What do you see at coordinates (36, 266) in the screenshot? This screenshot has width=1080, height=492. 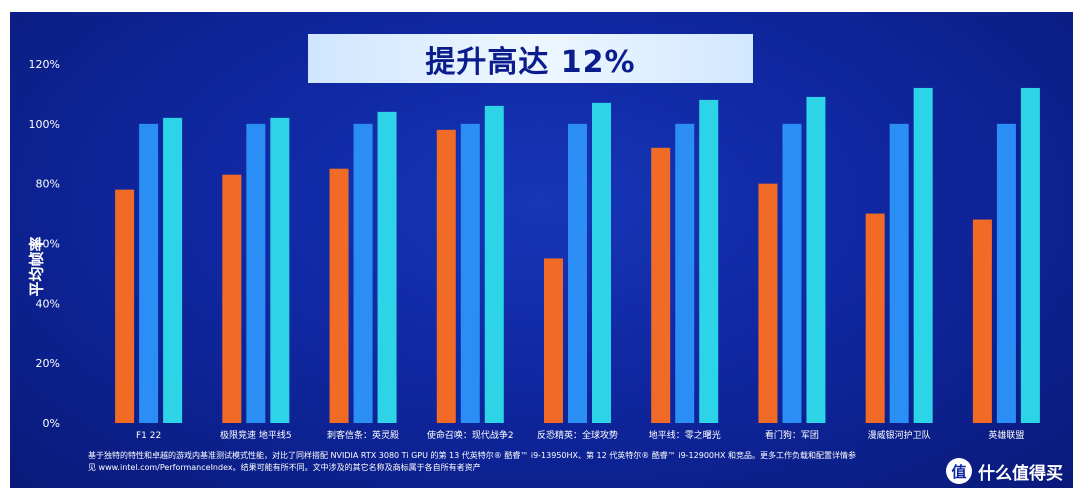 I see `y-axis-label: 平均帧率` at bounding box center [36, 266].